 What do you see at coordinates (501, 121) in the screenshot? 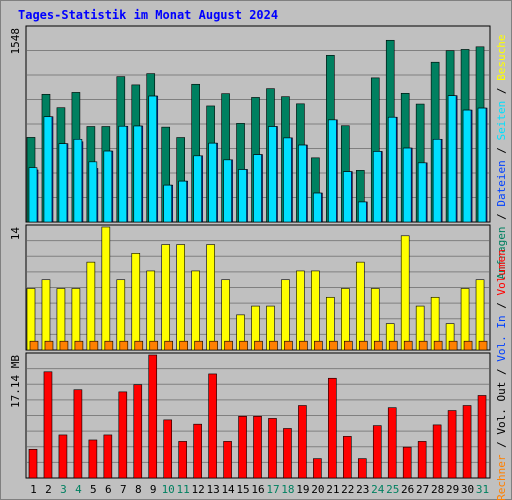
I see `legend-entry: Seiten` at bounding box center [501, 121].